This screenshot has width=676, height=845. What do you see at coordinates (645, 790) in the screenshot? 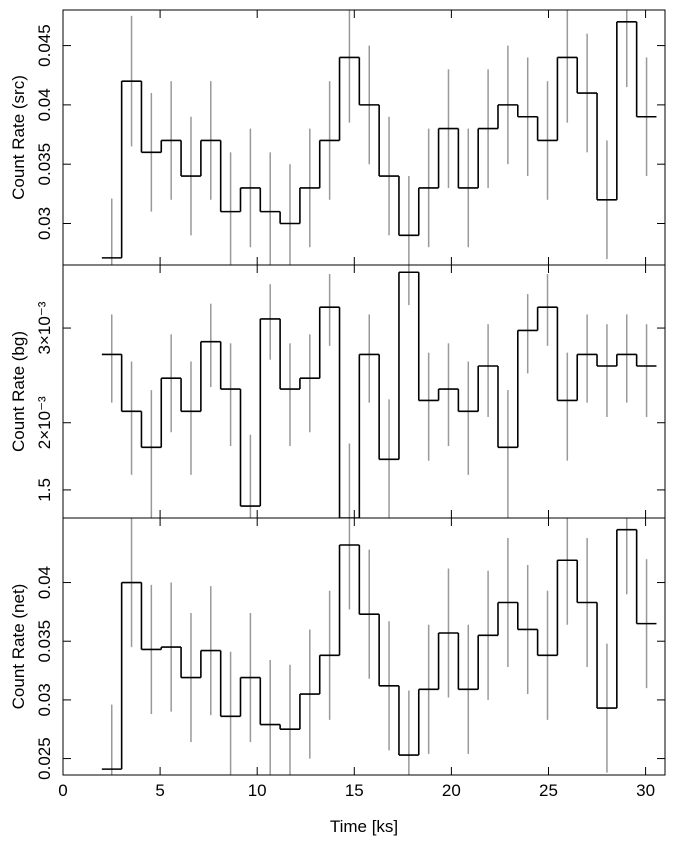
I see `x-tick-label: 30` at bounding box center [645, 790].